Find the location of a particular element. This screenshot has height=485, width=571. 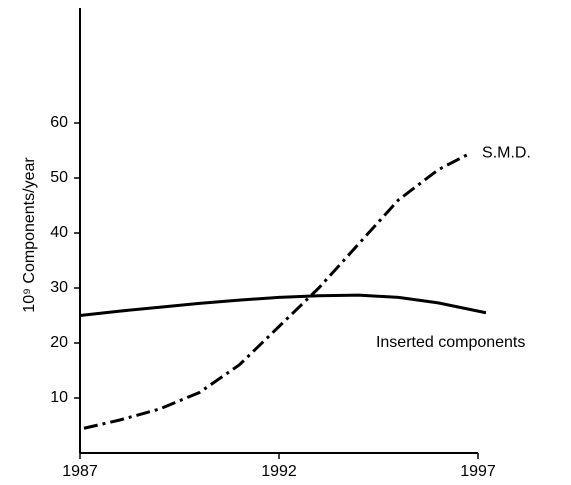

y-tick-label: 20 is located at coordinates (59, 342).